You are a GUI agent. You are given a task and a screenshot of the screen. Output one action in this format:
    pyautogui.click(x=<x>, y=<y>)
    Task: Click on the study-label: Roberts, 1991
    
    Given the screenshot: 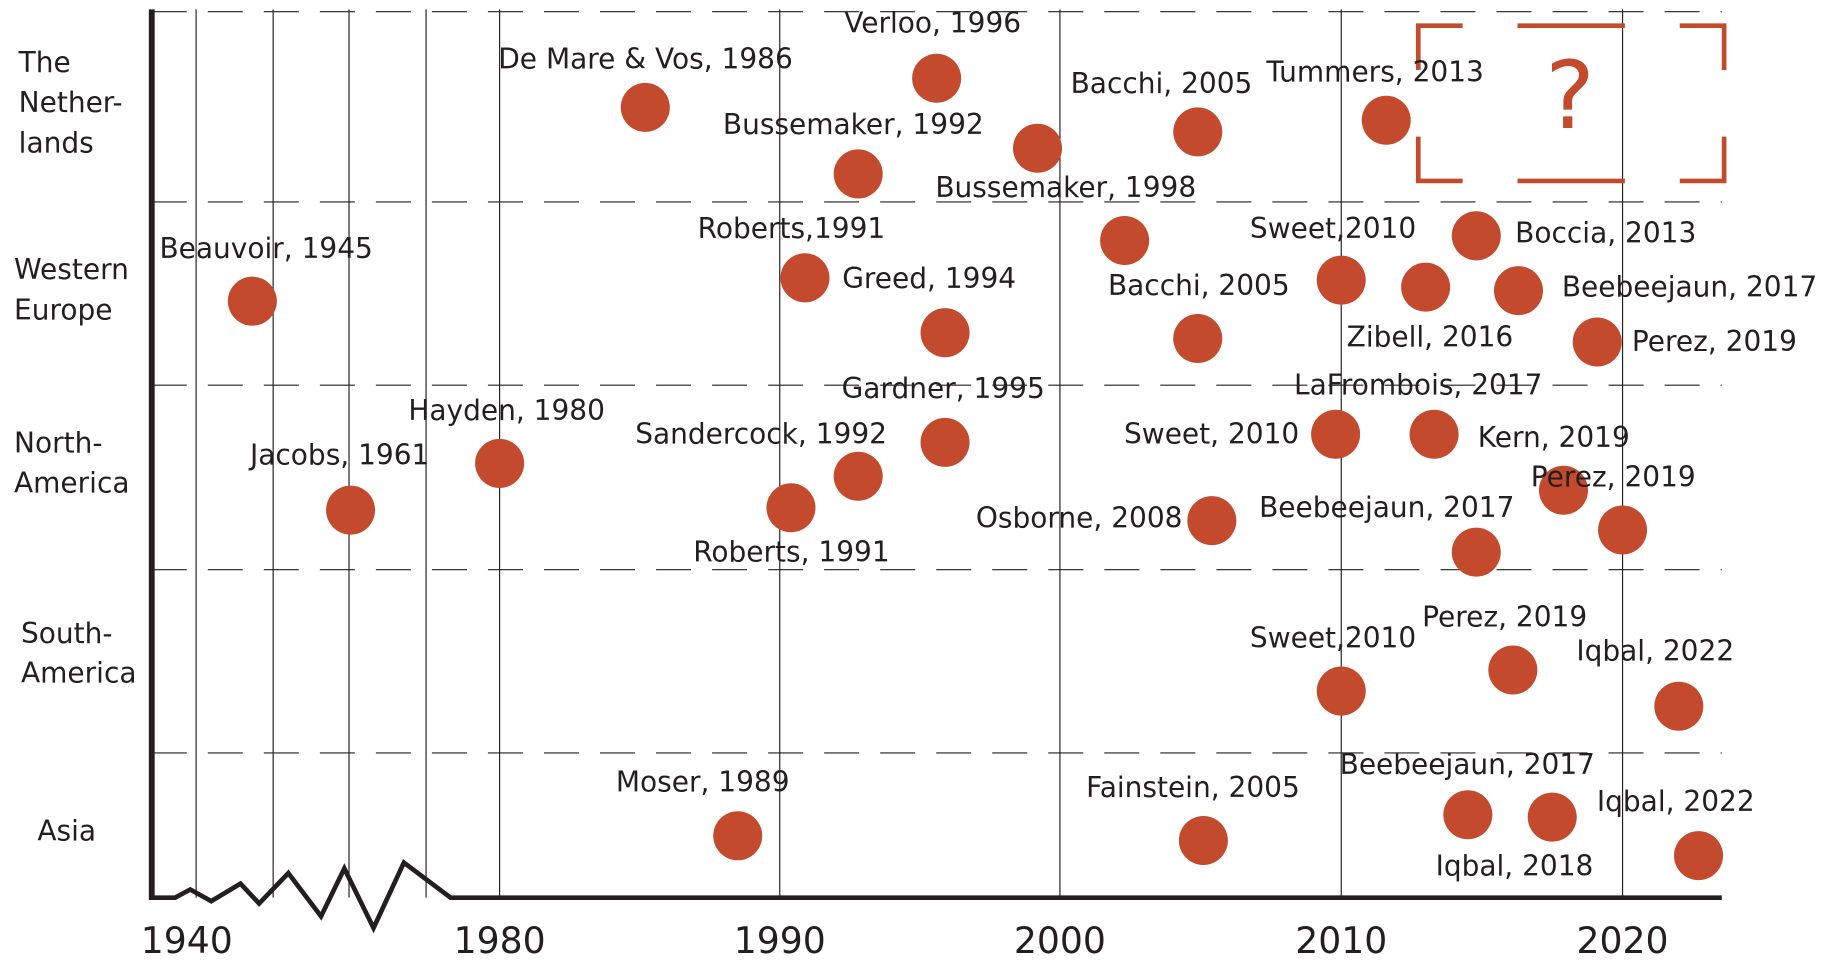 What is the action you would take?
    pyautogui.click(x=791, y=551)
    